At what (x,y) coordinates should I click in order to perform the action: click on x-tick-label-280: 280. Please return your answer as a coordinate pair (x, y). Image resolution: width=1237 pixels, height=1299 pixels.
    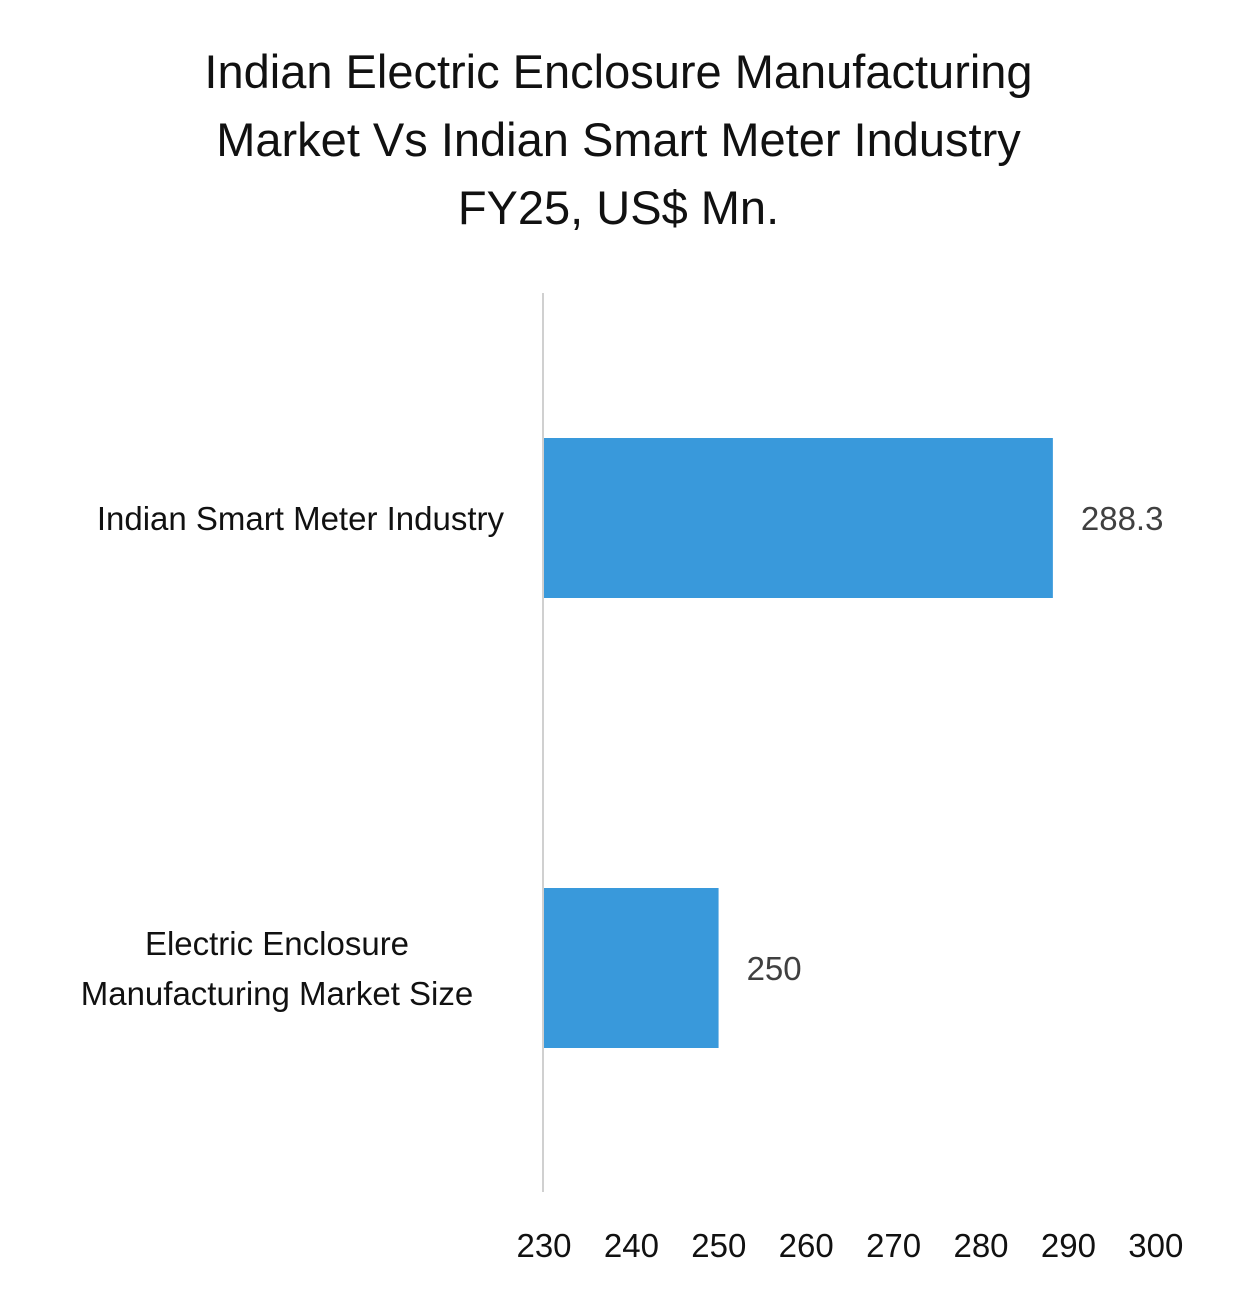
    Looking at the image, I should click on (980, 1245).